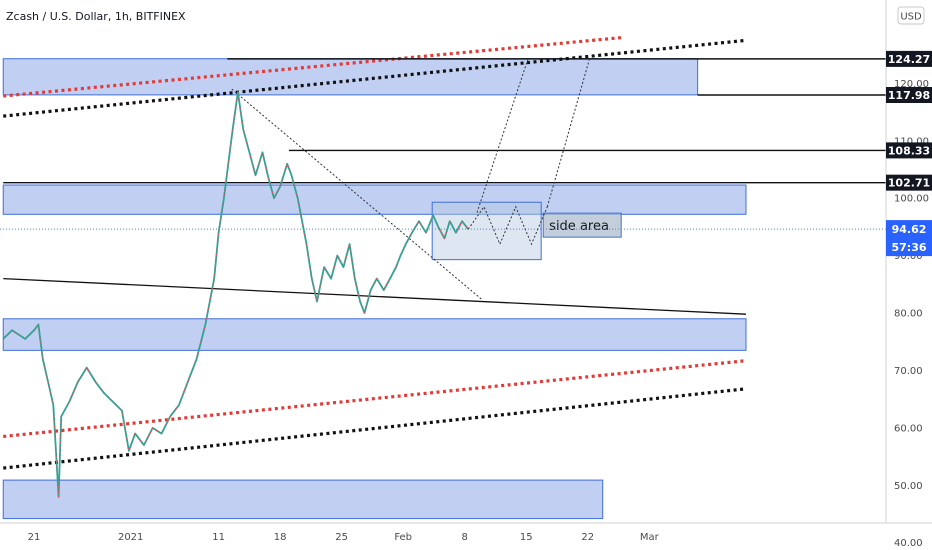 This screenshot has height=550, width=932. I want to click on countdown-label: 57:36, so click(908, 247).